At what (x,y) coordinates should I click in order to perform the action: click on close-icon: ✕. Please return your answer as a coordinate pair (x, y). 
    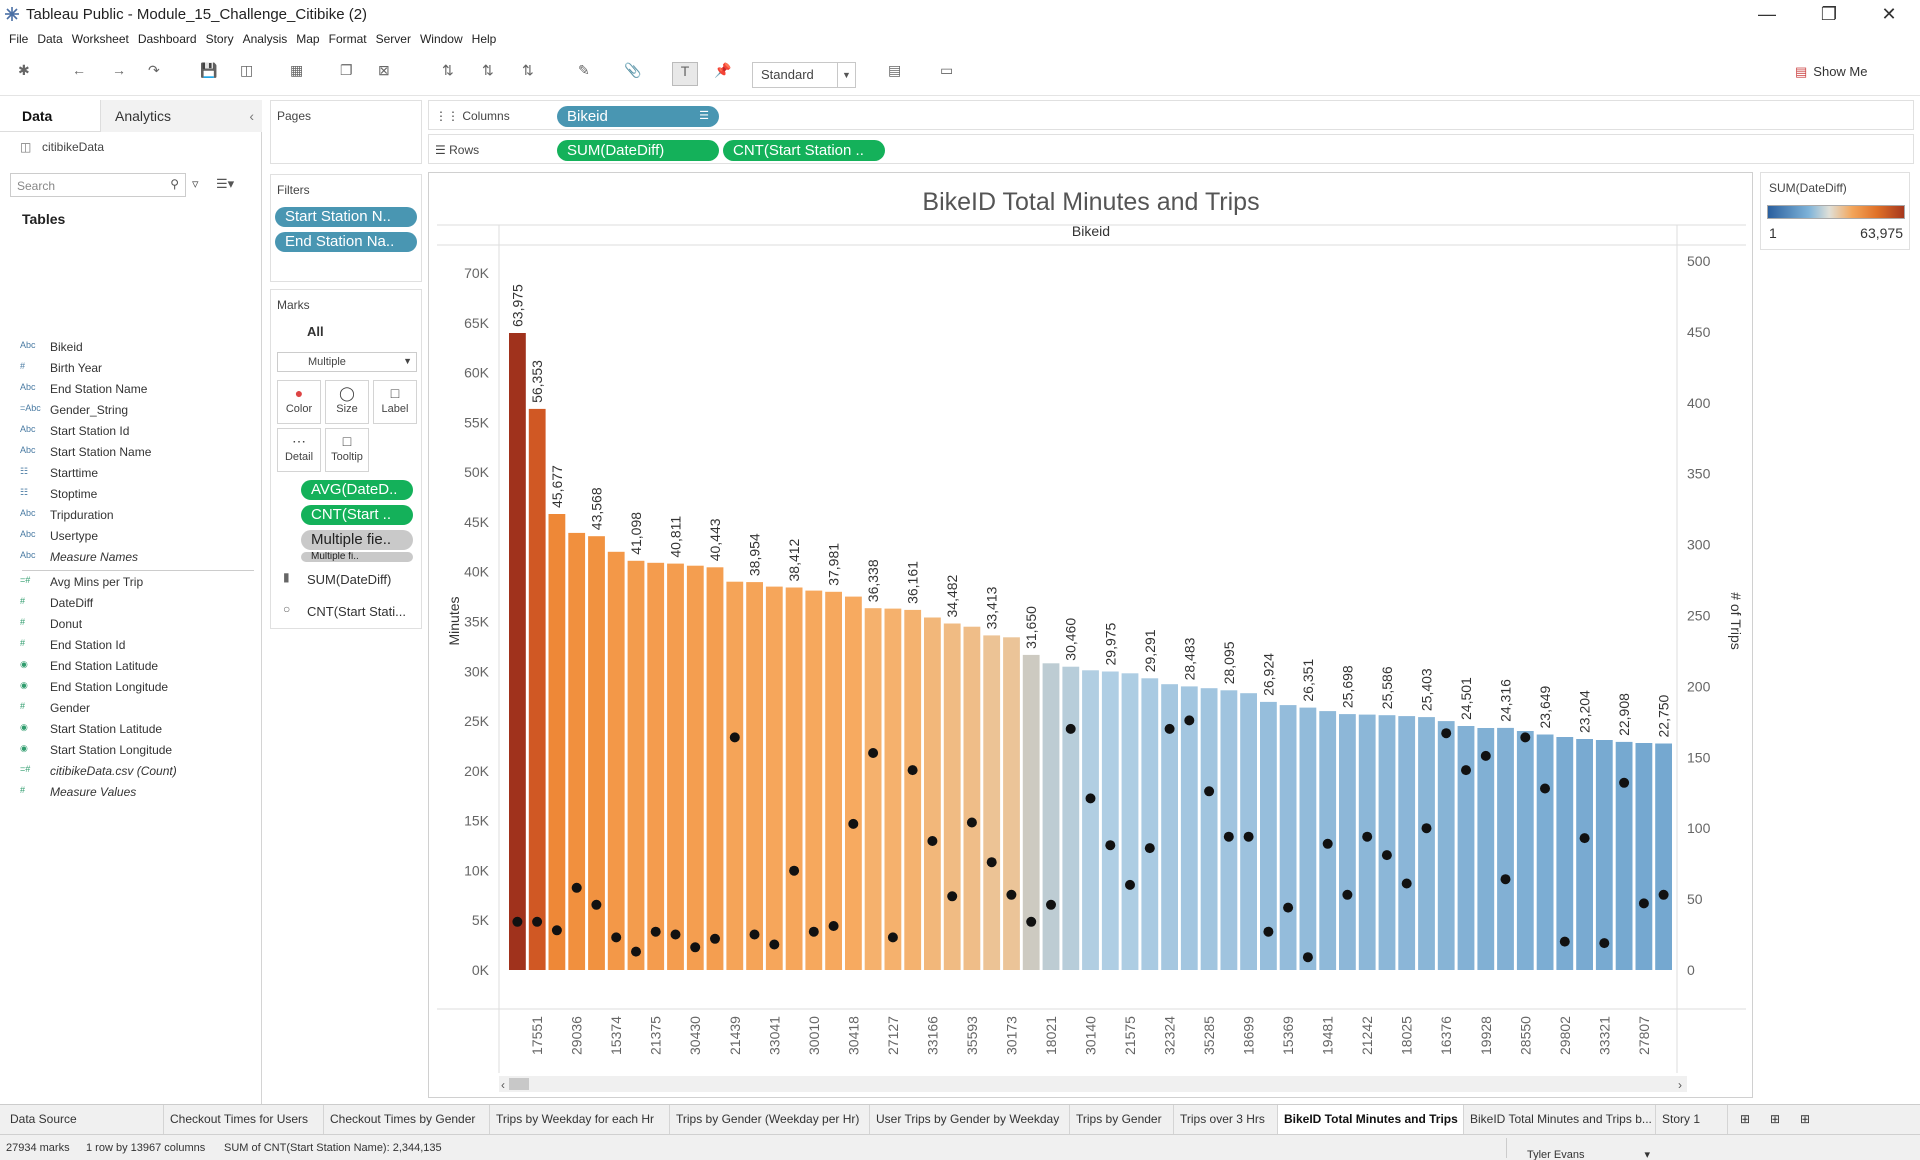
    Looking at the image, I should click on (1889, 14).